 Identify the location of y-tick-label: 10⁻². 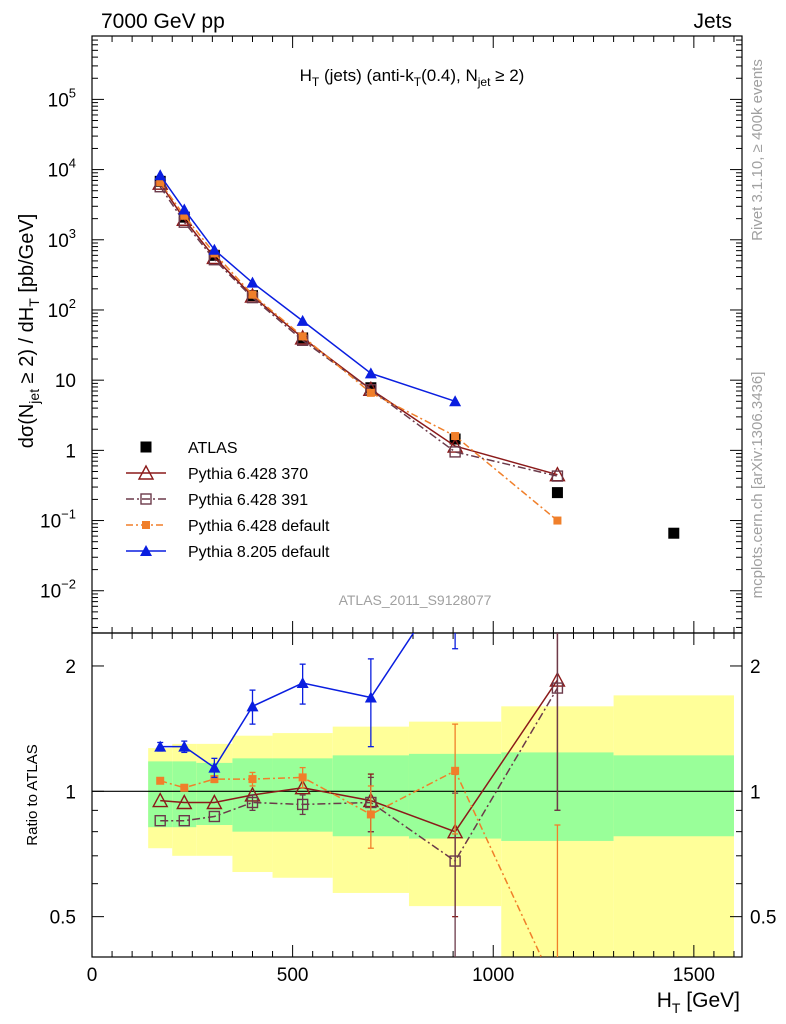
(58, 590).